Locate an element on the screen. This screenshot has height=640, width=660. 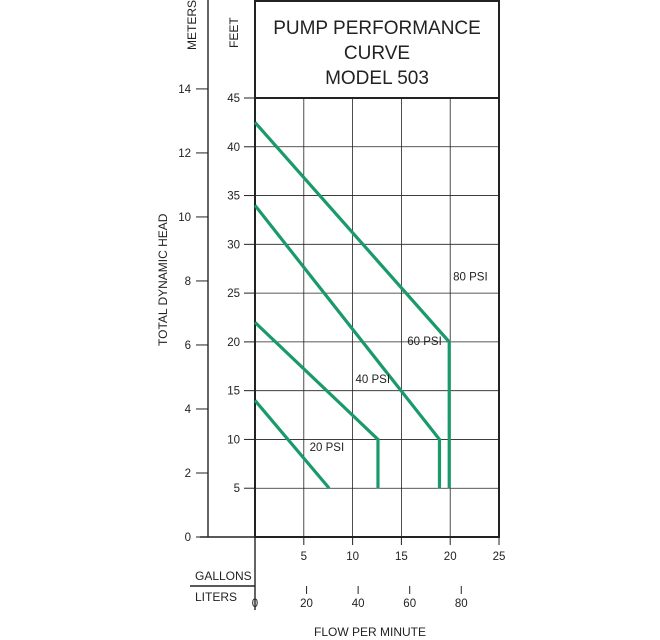
curve-labels: 20 PSI 40 PSI 60 PSI 80 PSI is located at coordinates (399, 362).